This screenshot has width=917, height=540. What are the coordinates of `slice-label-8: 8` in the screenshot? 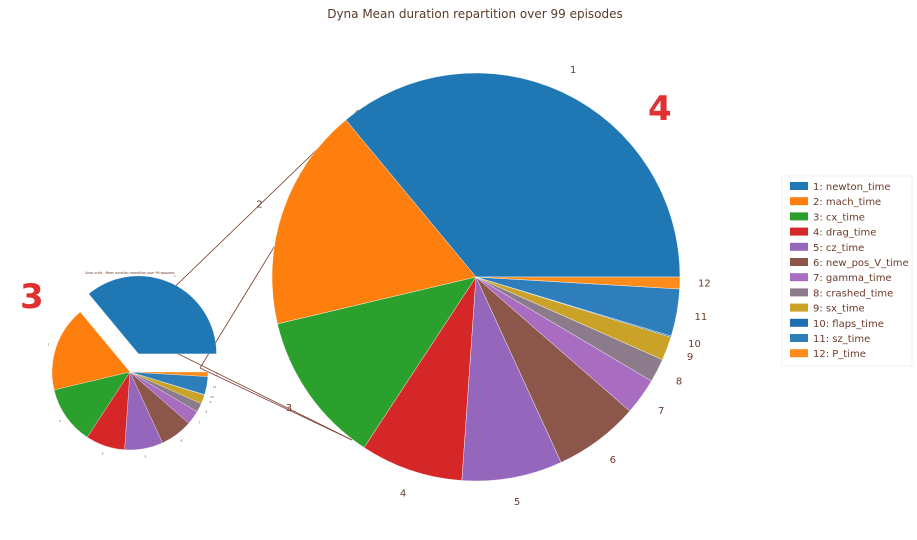 It's located at (679, 382).